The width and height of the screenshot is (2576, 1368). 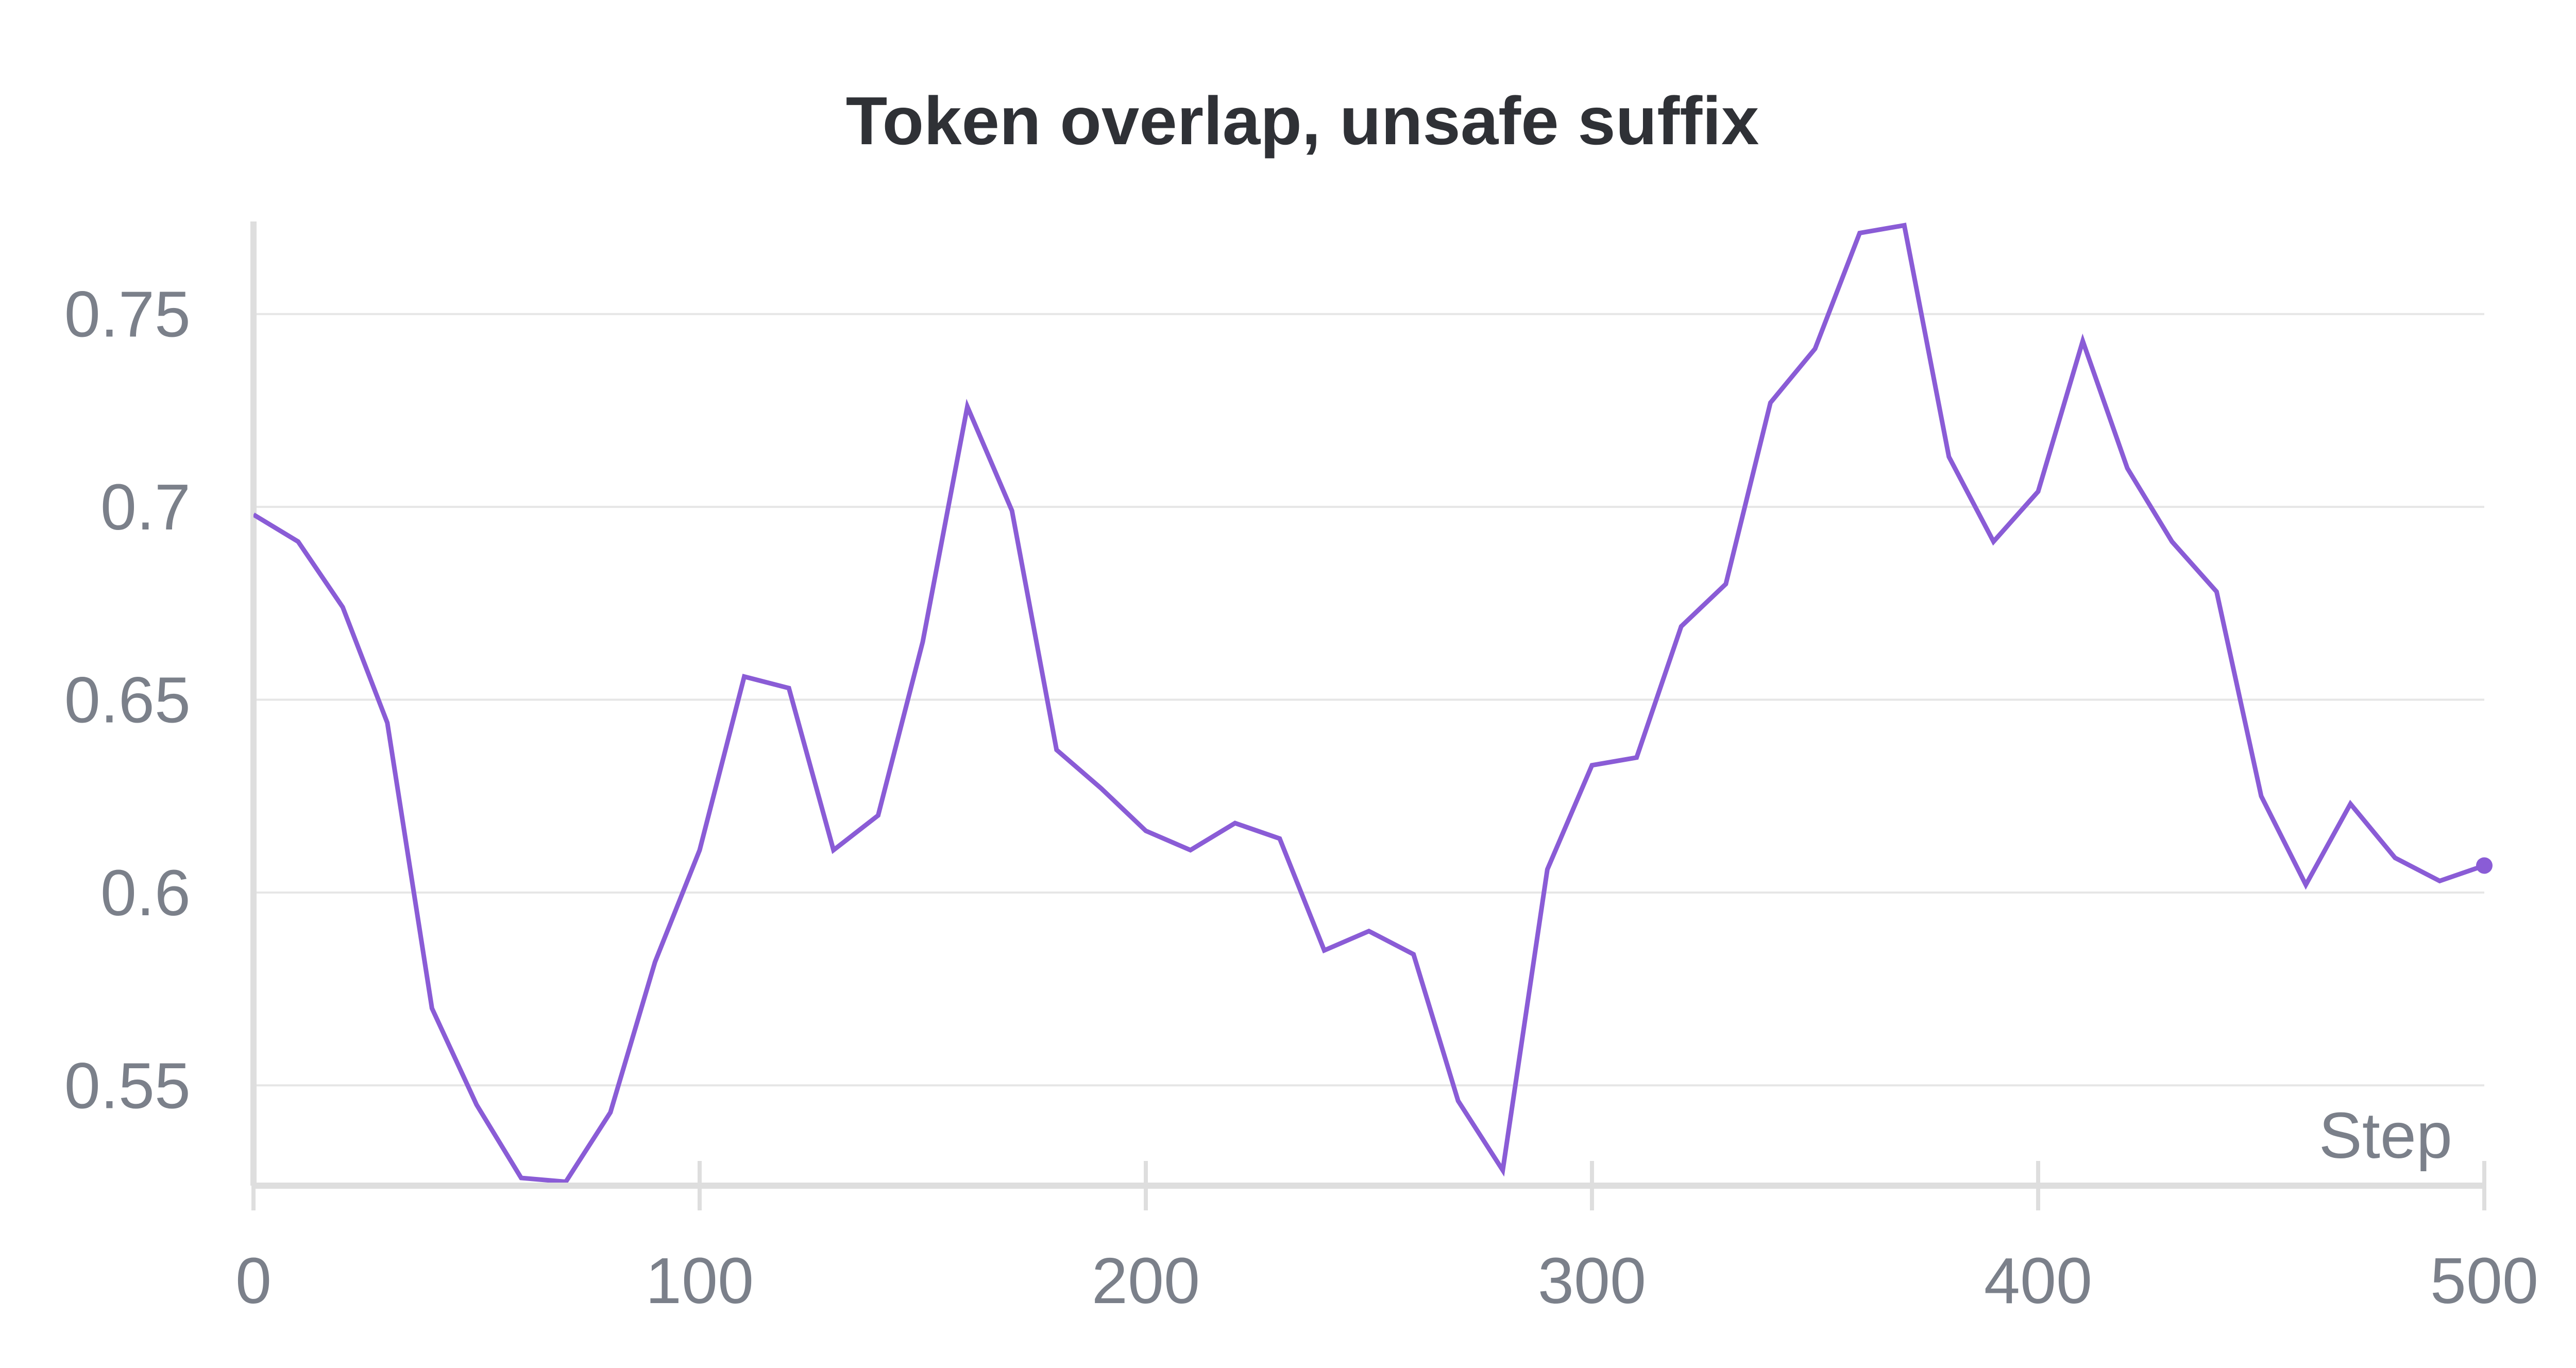 What do you see at coordinates (2038, 1280) in the screenshot?
I see `x-tick-label: 400` at bounding box center [2038, 1280].